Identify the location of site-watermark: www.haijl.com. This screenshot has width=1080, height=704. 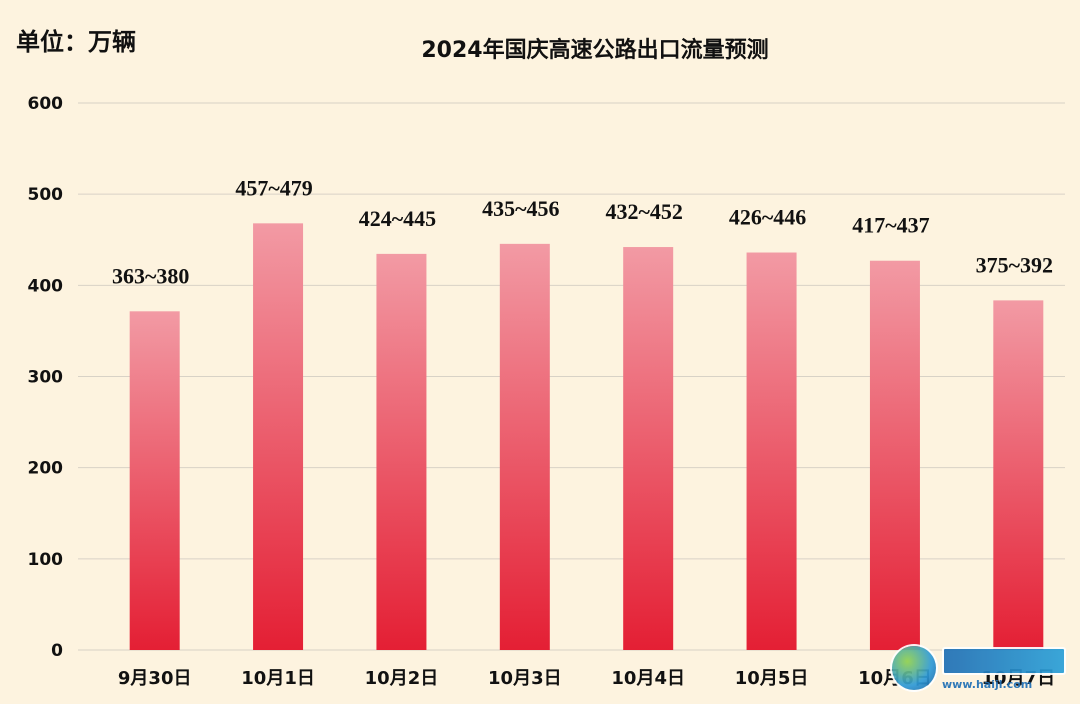
(982, 668).